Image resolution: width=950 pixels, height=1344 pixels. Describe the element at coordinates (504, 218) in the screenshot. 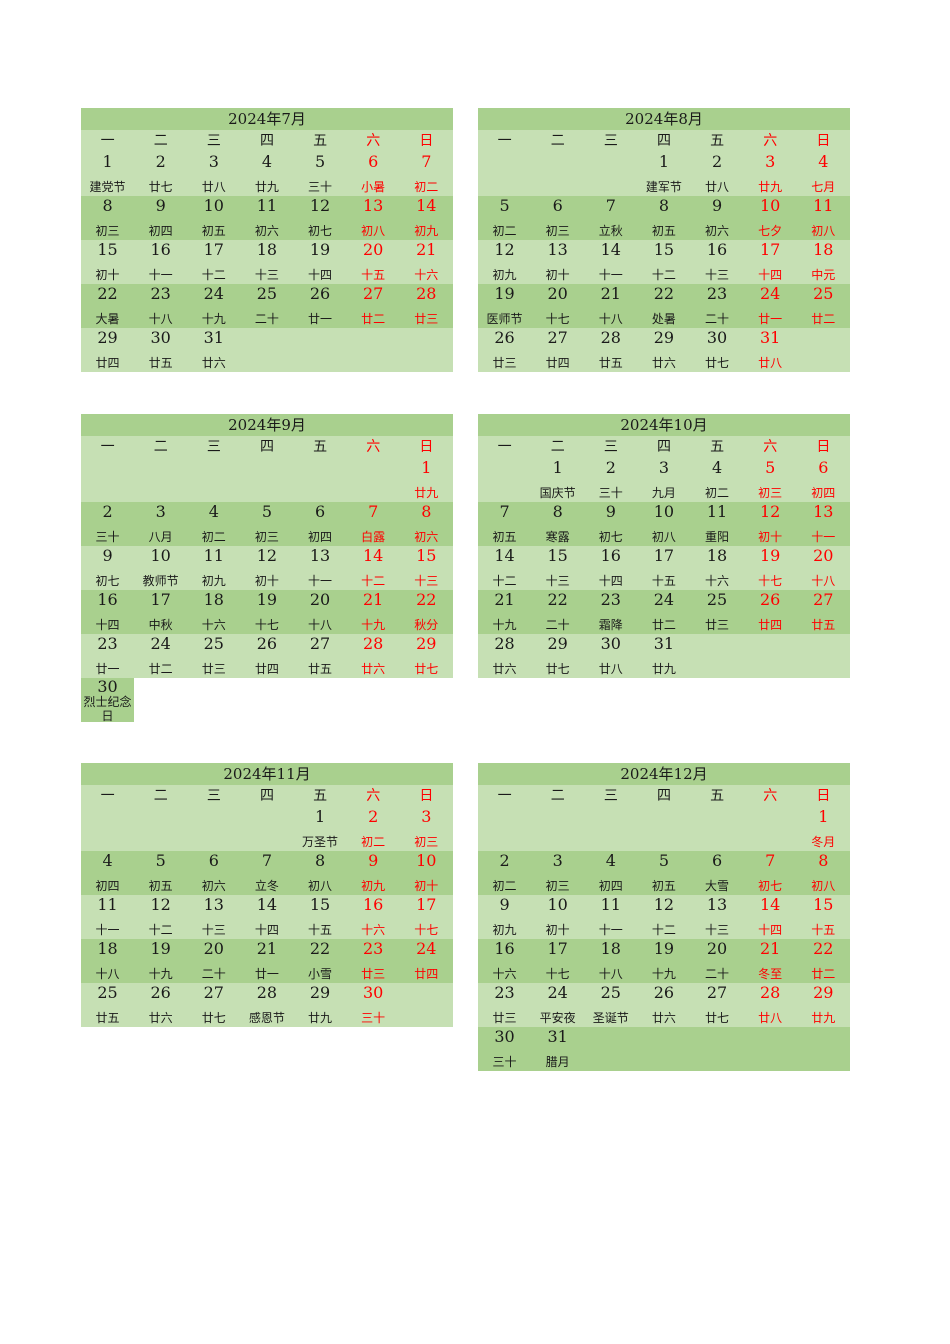

I see `day-cell: 5 初二` at that location.